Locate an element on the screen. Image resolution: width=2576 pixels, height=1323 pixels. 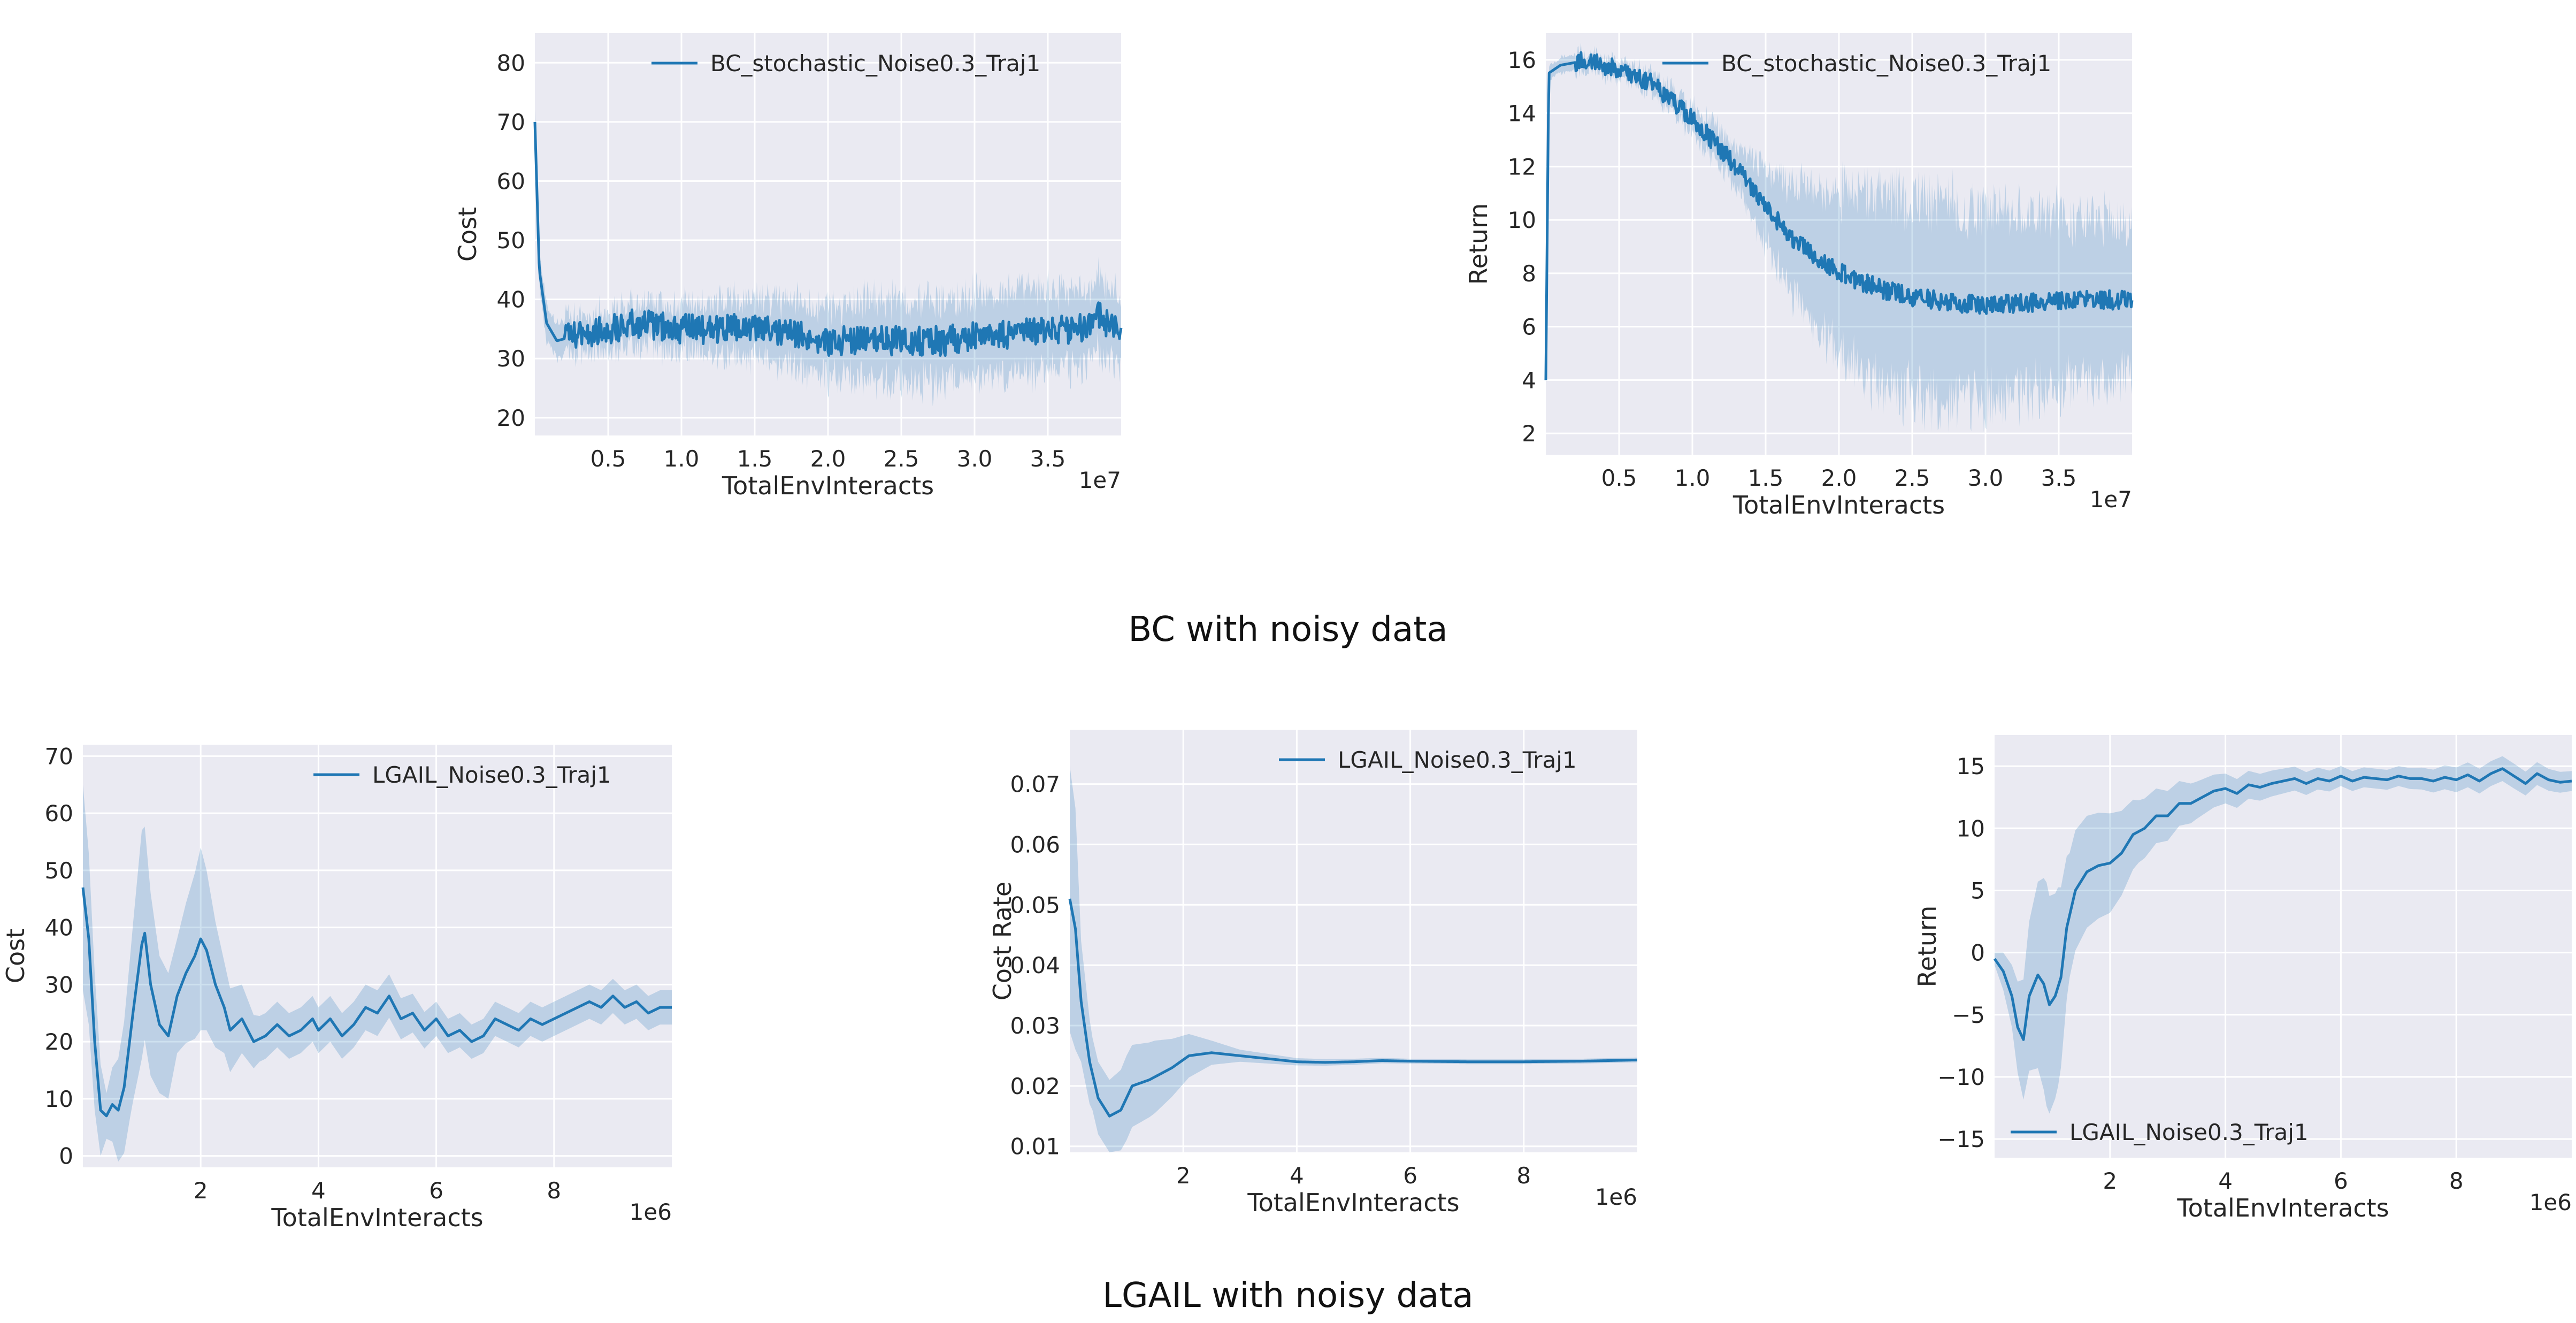
x-offset-label: 1e7 is located at coordinates (2111, 499).